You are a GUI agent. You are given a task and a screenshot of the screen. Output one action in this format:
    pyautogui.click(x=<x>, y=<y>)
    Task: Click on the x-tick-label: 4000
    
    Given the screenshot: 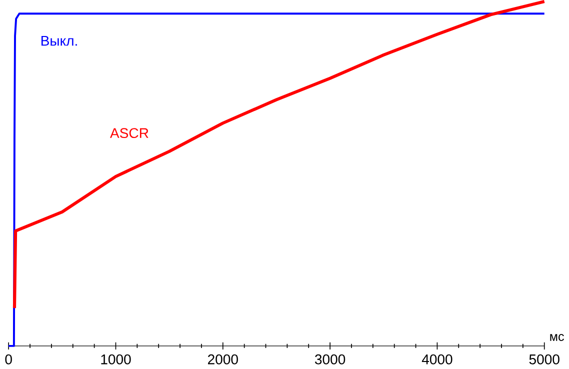 What is the action you would take?
    pyautogui.click(x=437, y=359)
    